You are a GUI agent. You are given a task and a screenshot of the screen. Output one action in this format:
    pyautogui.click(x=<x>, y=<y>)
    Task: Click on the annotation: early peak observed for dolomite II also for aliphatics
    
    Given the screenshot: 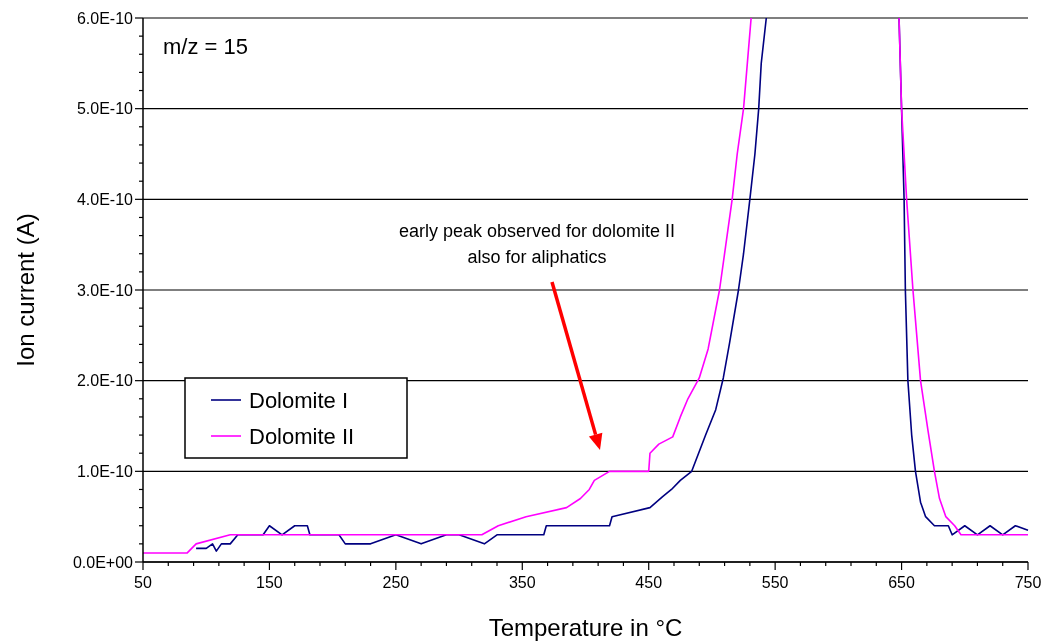 What is the action you would take?
    pyautogui.click(x=537, y=244)
    